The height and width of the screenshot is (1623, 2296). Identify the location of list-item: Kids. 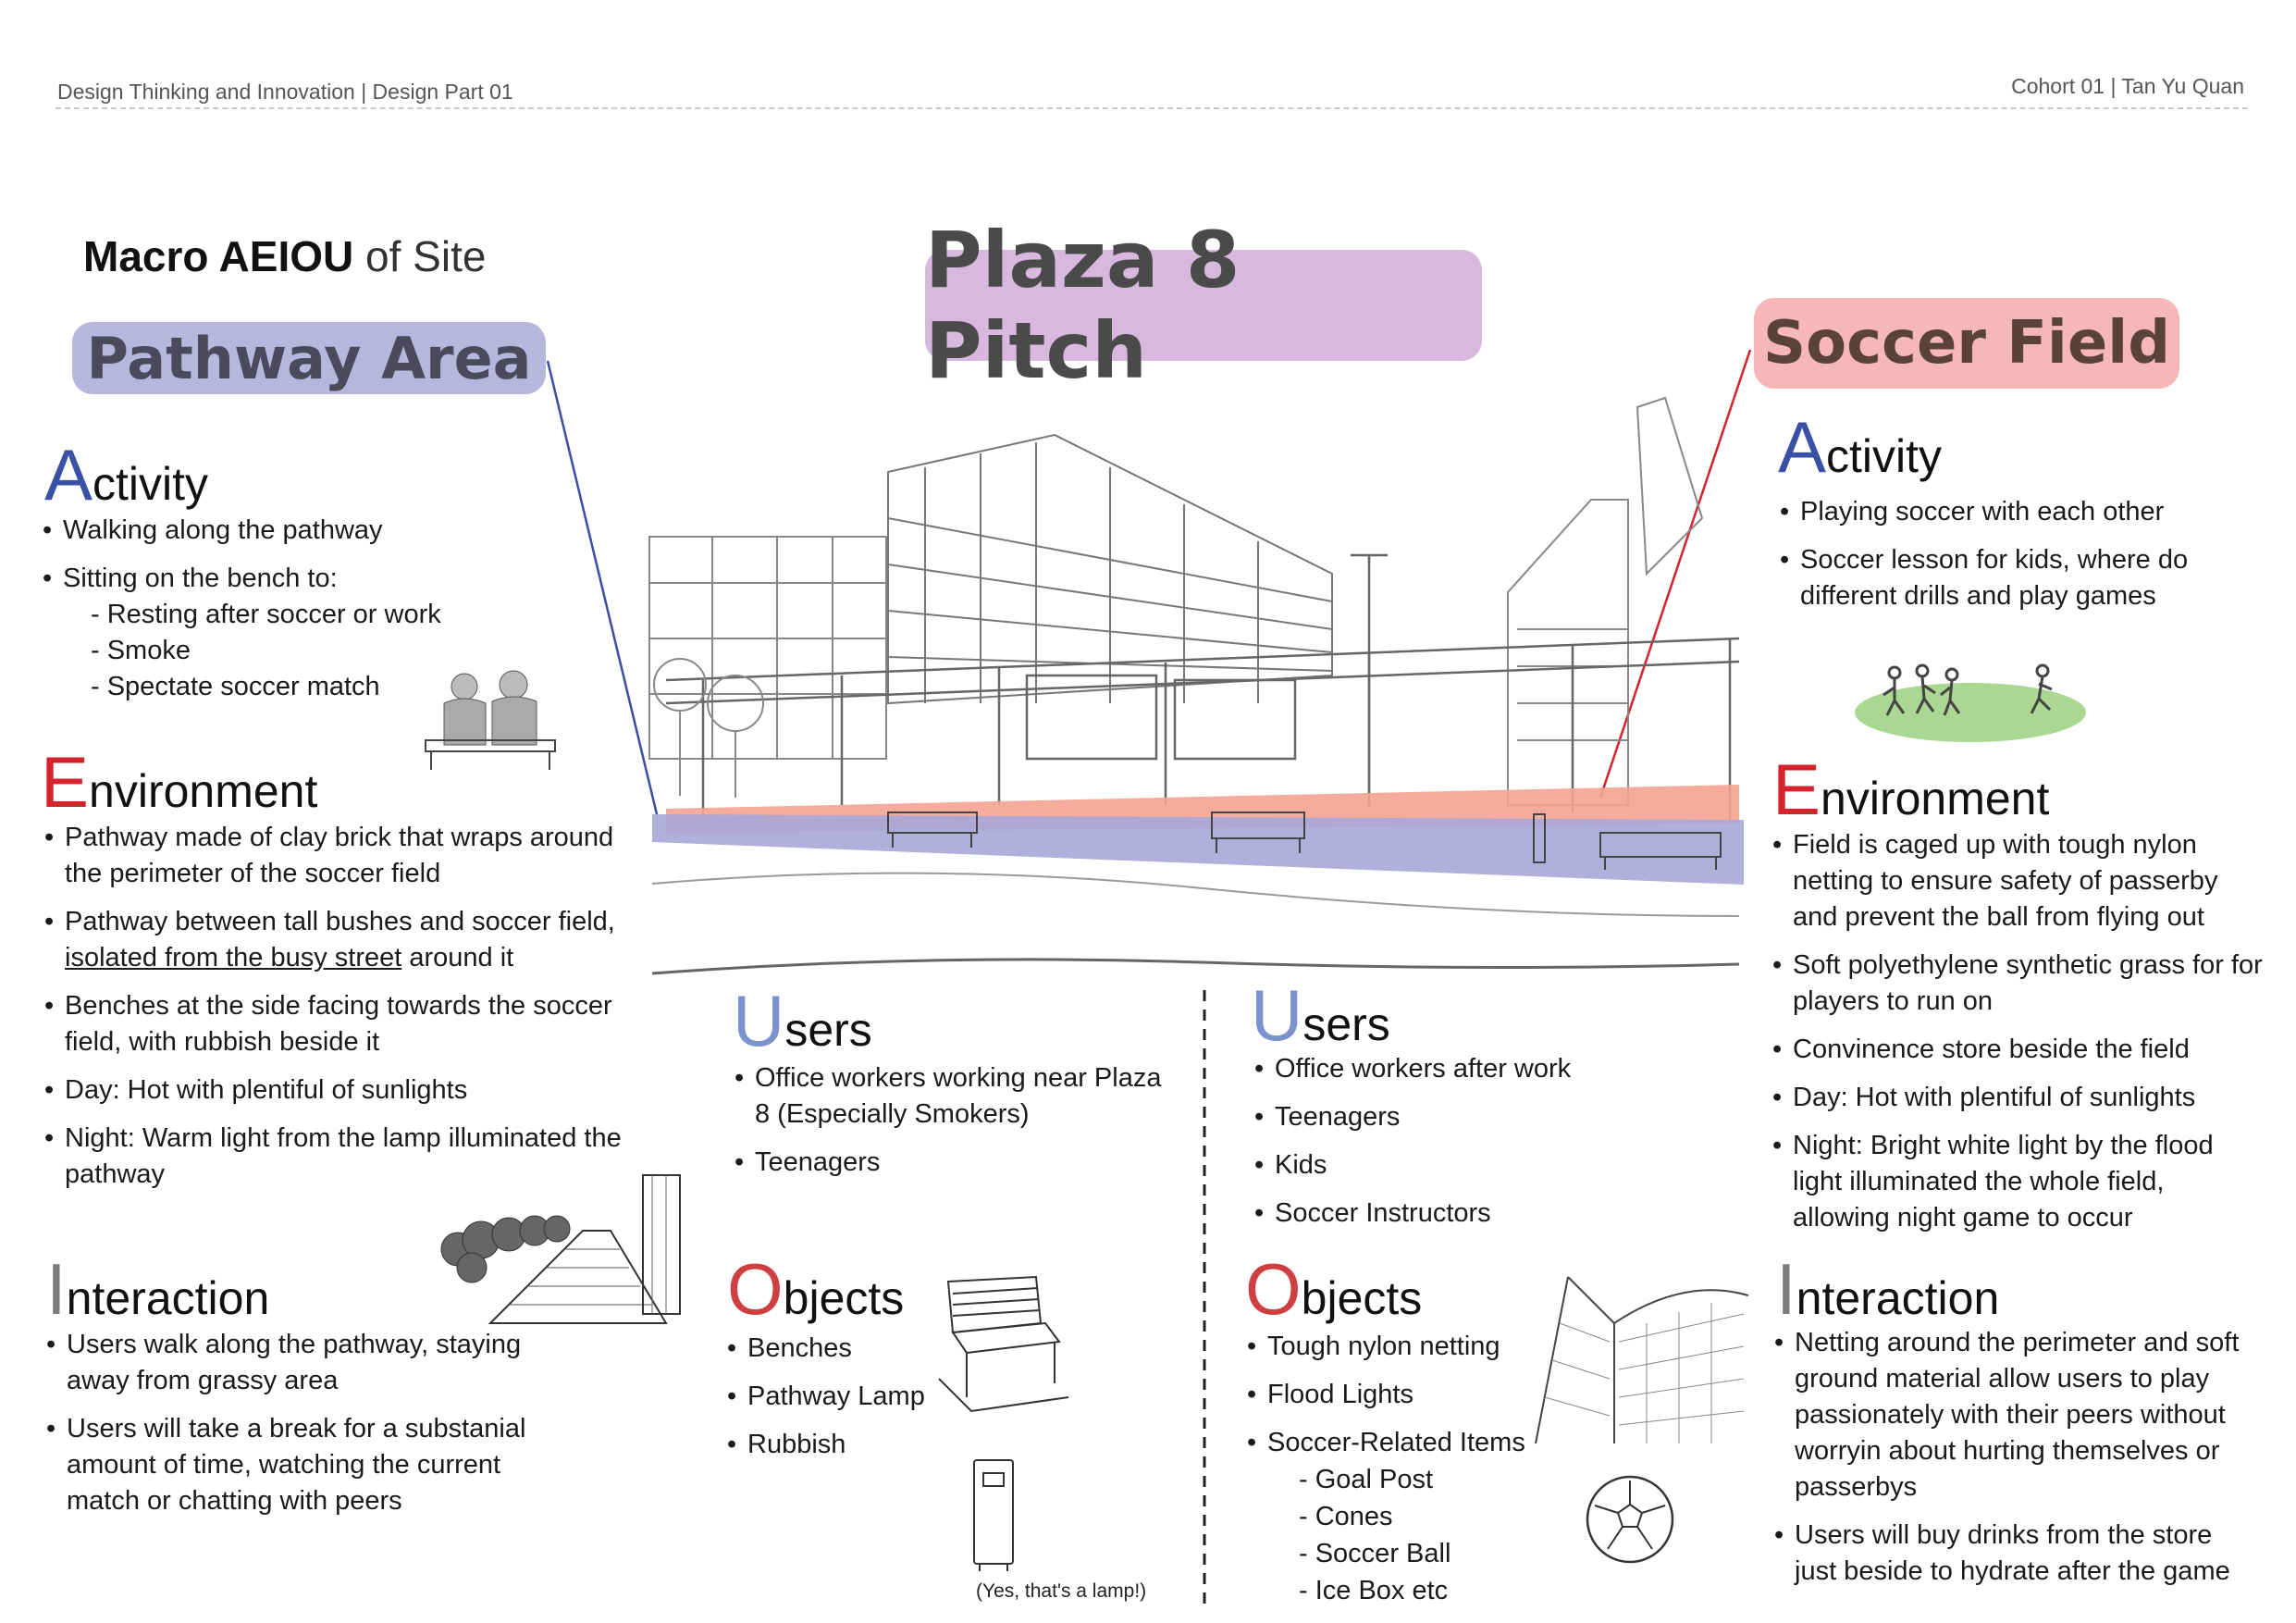
(1448, 1165).